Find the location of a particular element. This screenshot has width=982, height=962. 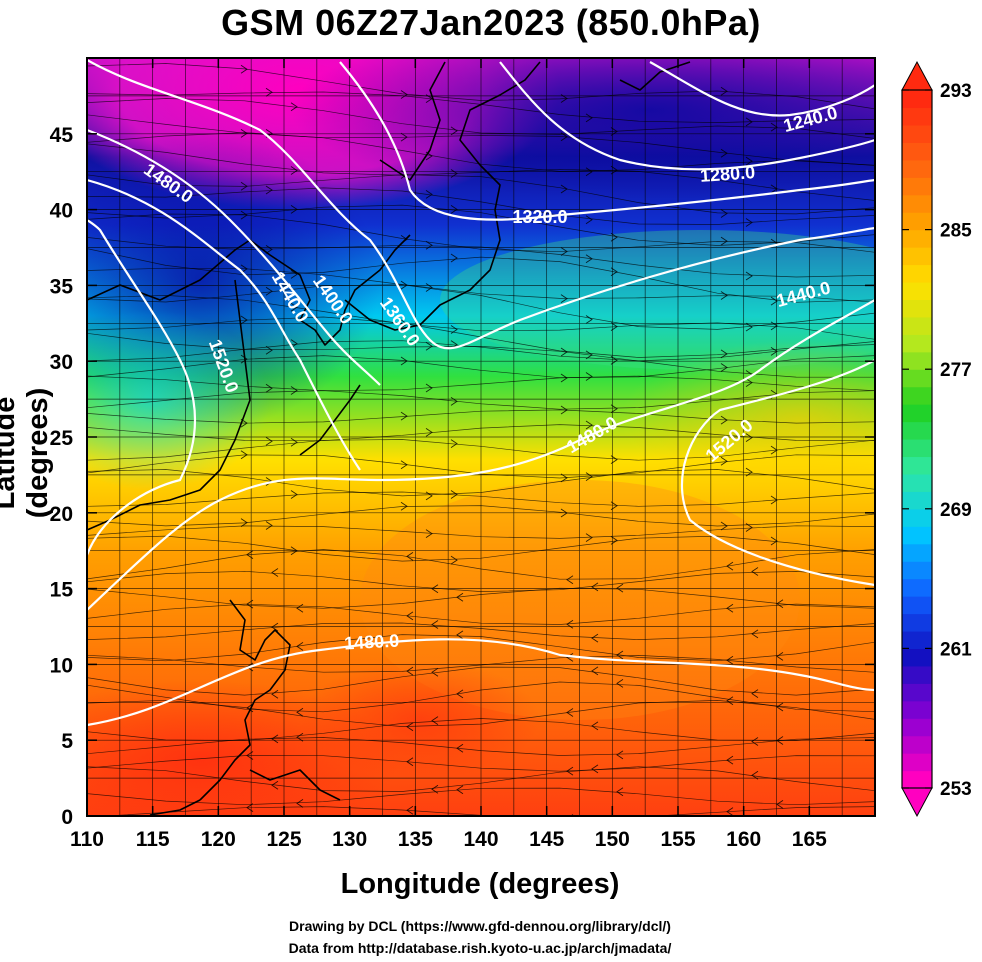

y-tick-label: 20 is located at coordinates (61, 514).